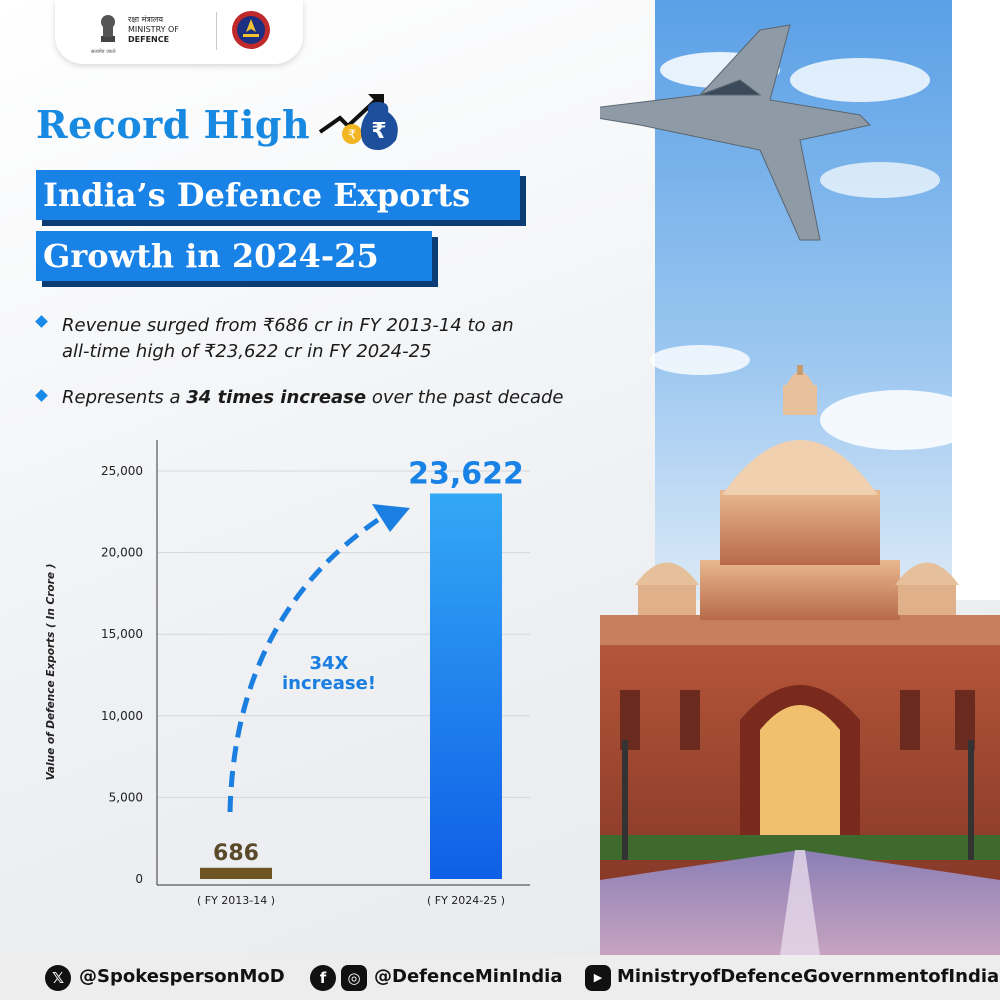  Describe the element at coordinates (103, 52) in the screenshot. I see `motto-text: सत्यमेव जयते` at that location.